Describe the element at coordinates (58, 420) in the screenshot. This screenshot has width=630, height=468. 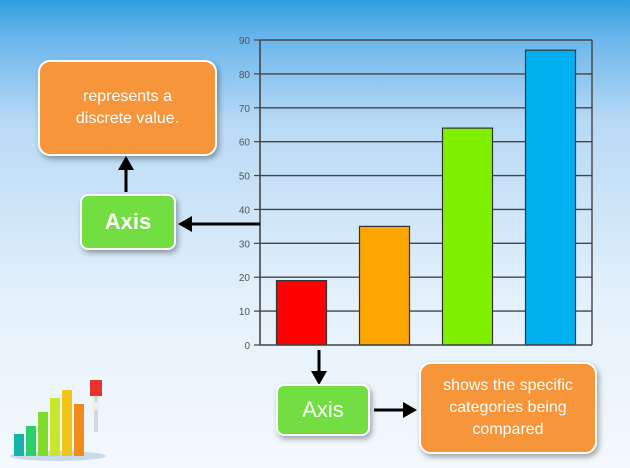
I see `bar-chart-clipart-icon` at that location.